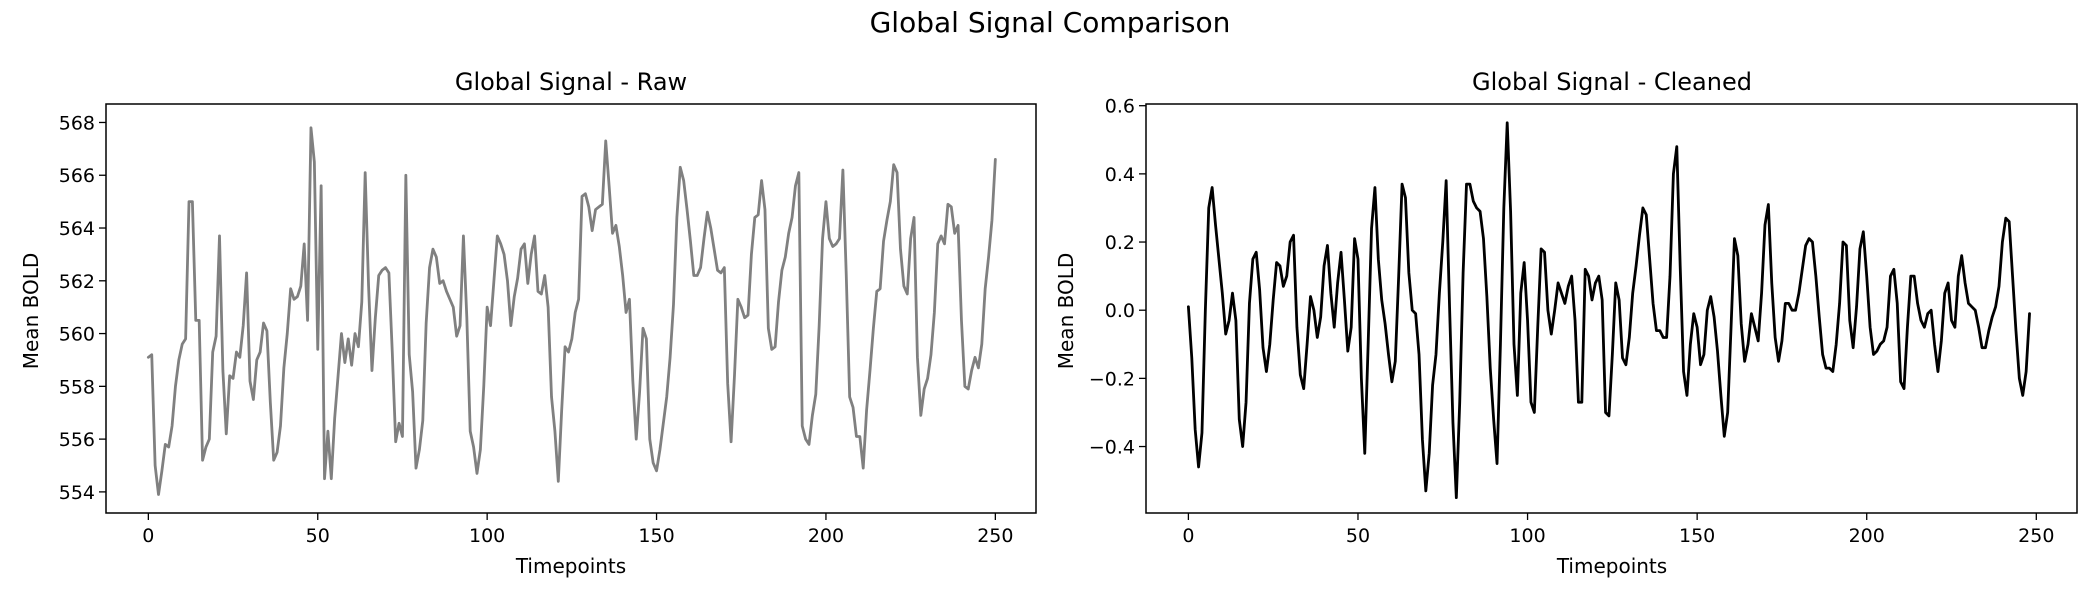  I want to click on raw-x-axis-label: Timepoints, so click(570, 566).